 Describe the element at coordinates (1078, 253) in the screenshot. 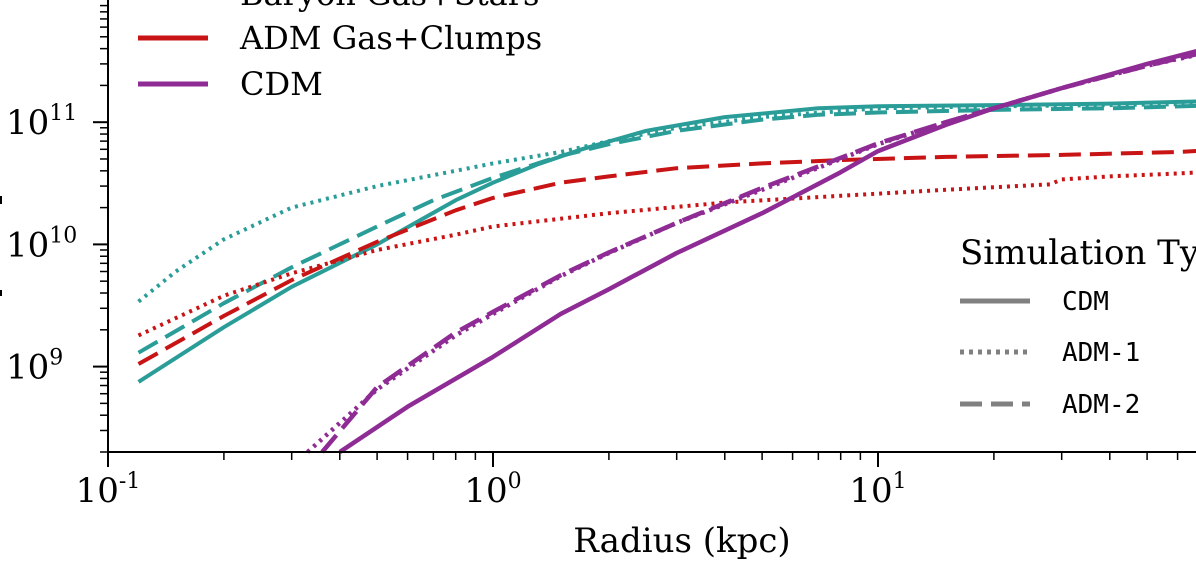

I see `legend-title: Simulation Type` at that location.